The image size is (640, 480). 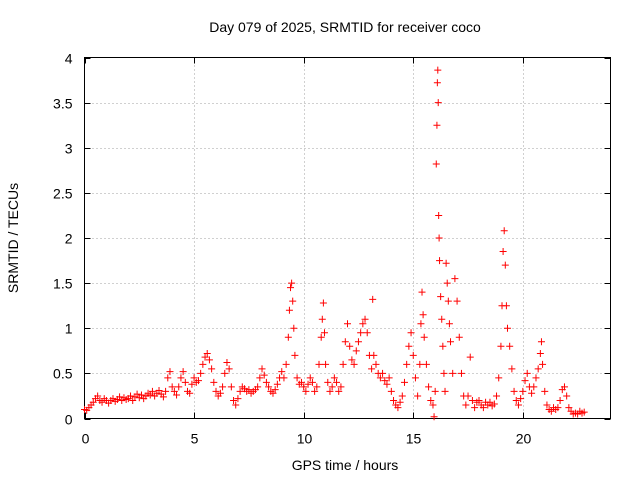 I want to click on x-tick-labels: 0 5 10 15 20, so click(x=307, y=439).